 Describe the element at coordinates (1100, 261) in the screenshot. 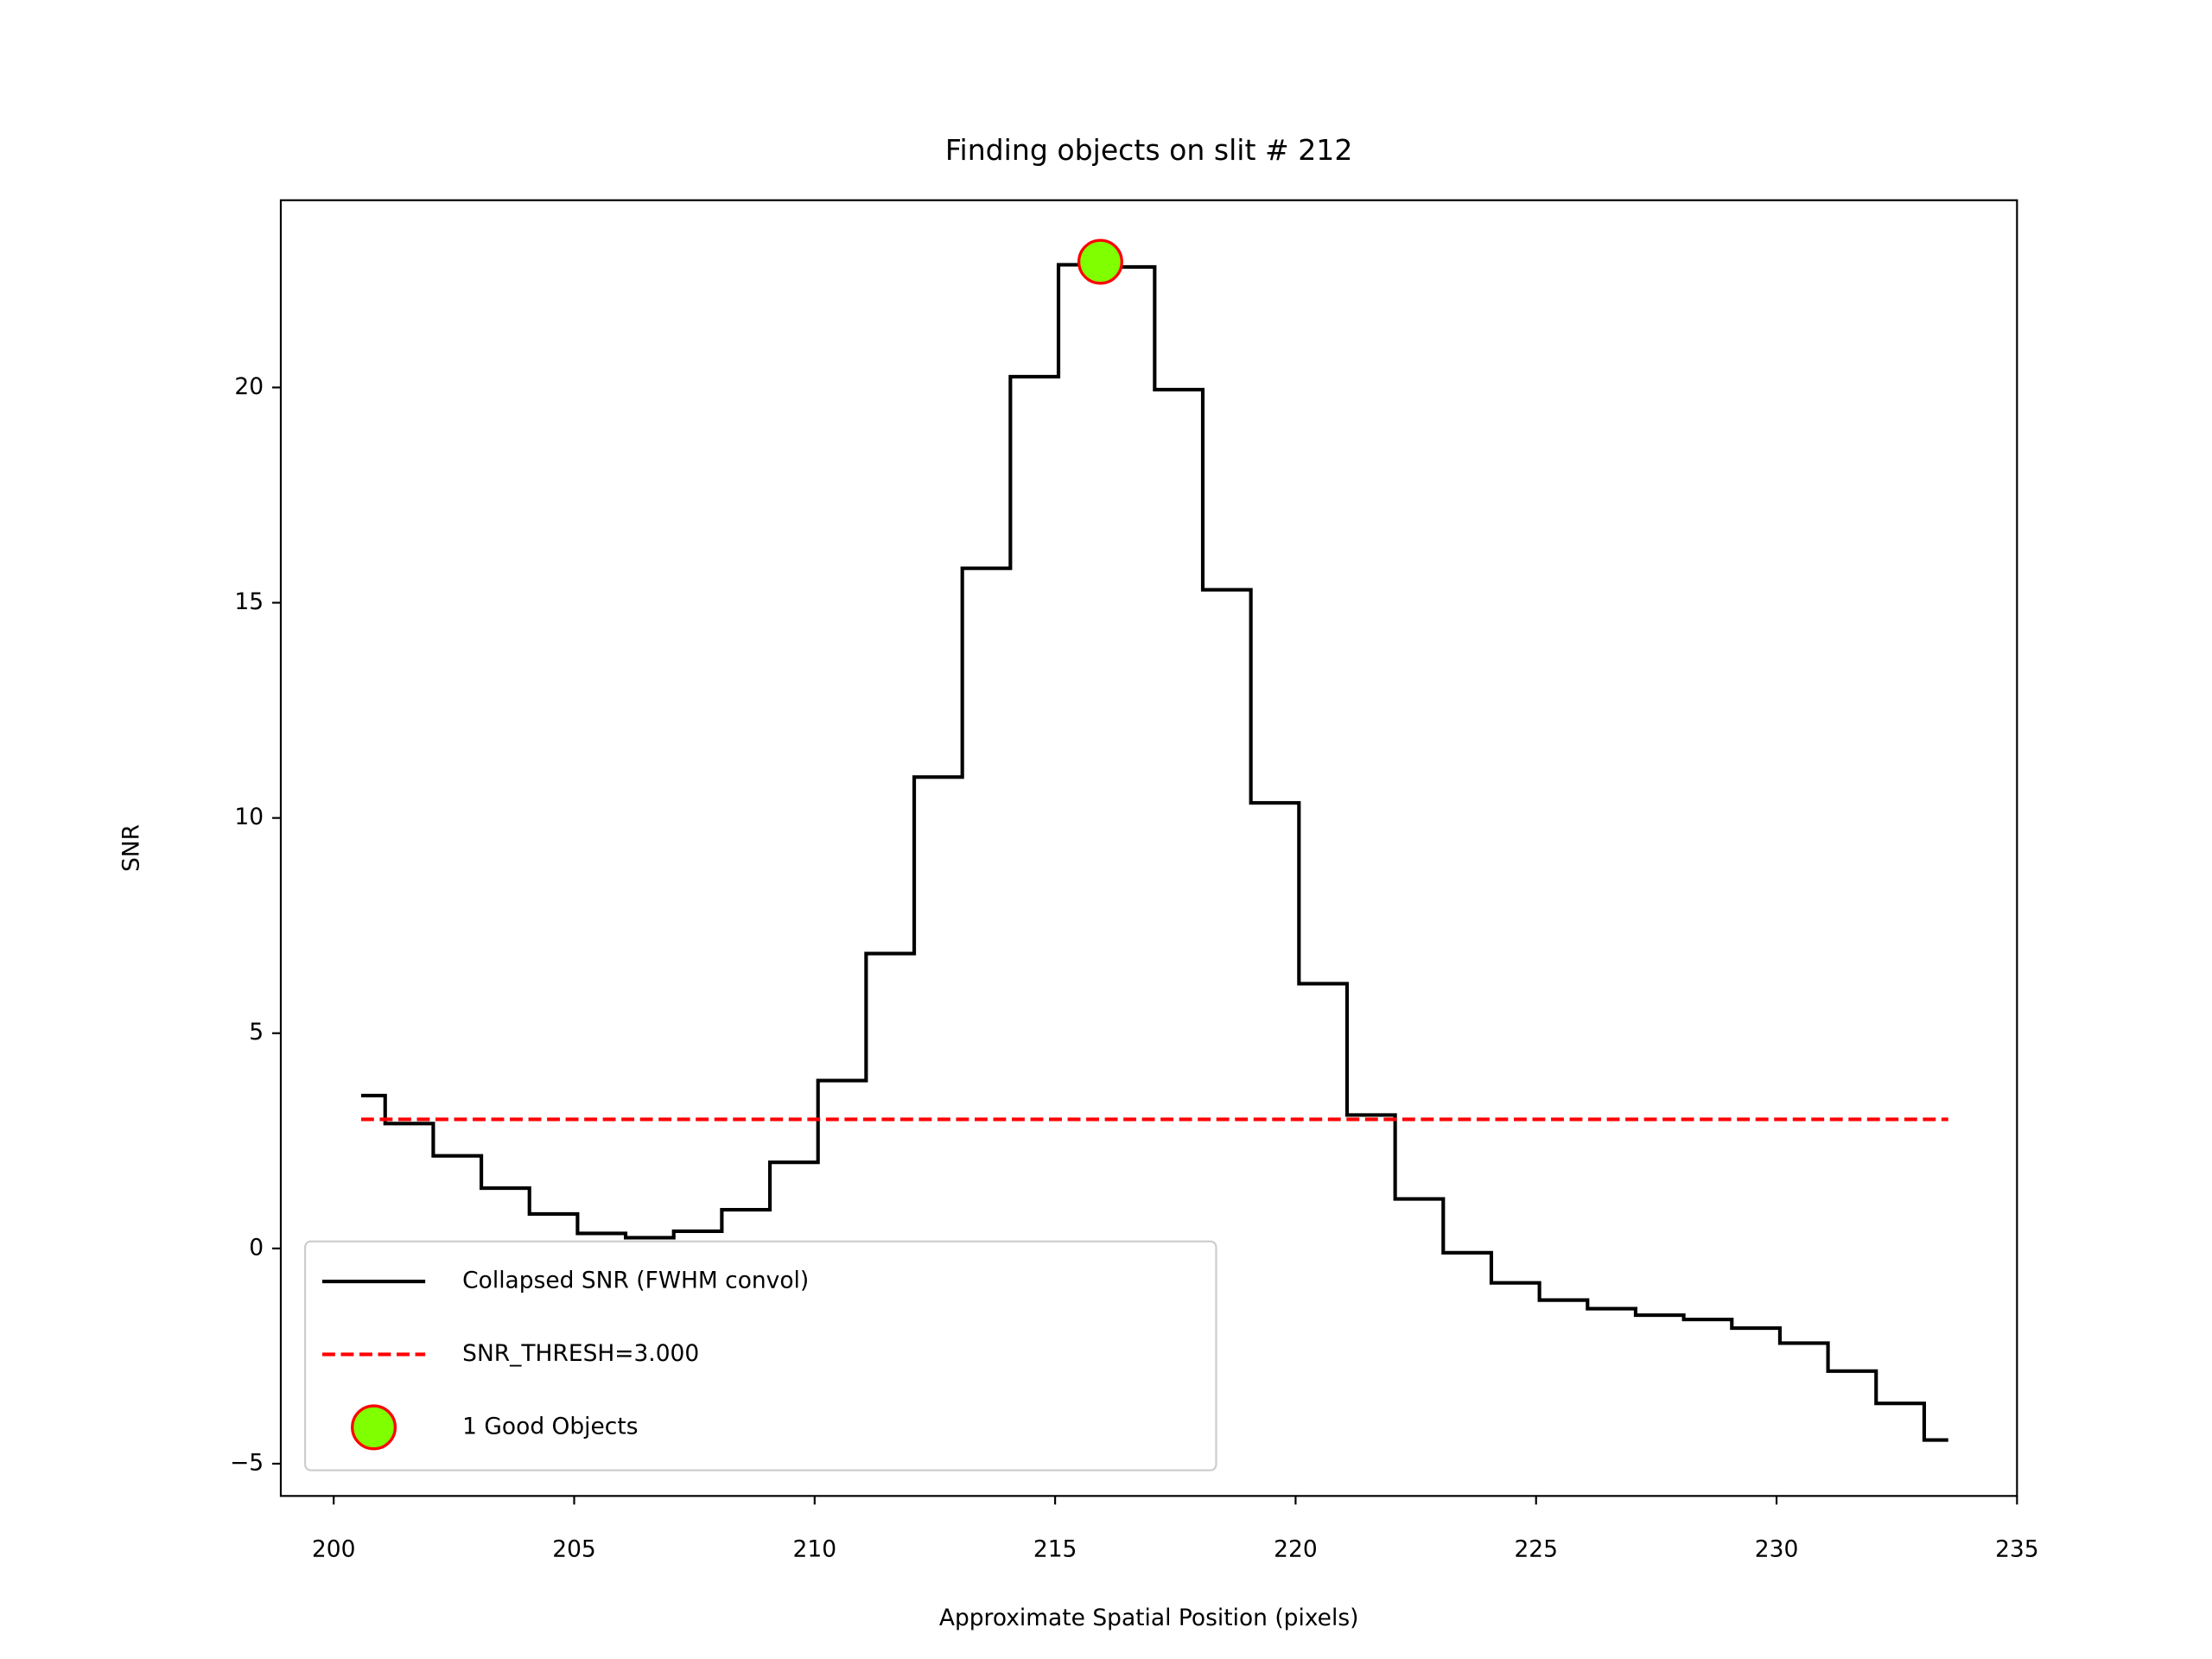

I see `object-marker` at that location.